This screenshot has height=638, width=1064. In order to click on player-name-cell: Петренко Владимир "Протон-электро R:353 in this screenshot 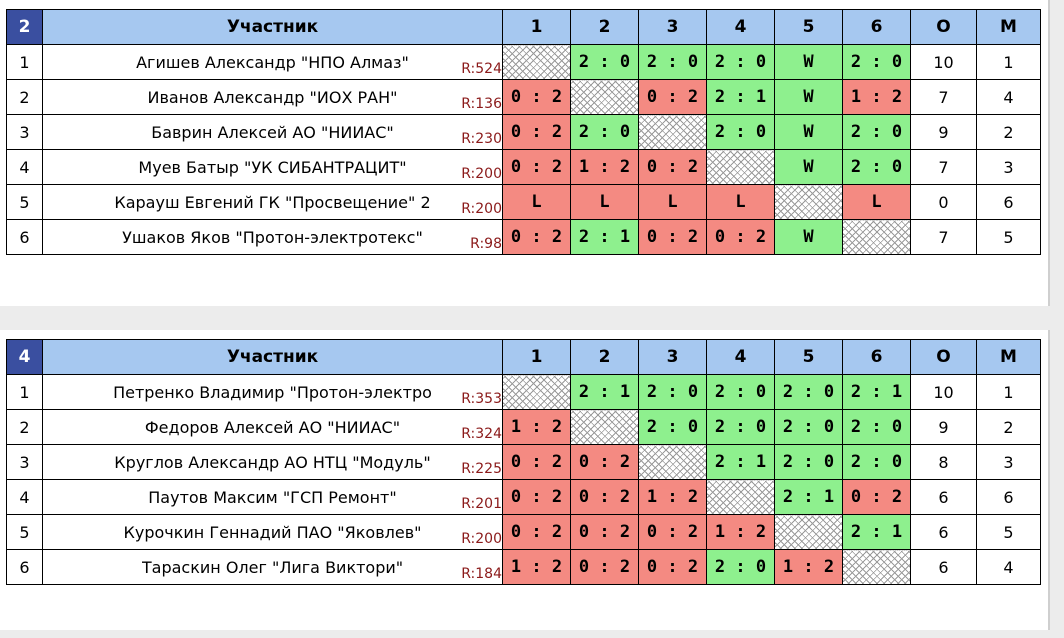, I will do `click(272, 392)`.